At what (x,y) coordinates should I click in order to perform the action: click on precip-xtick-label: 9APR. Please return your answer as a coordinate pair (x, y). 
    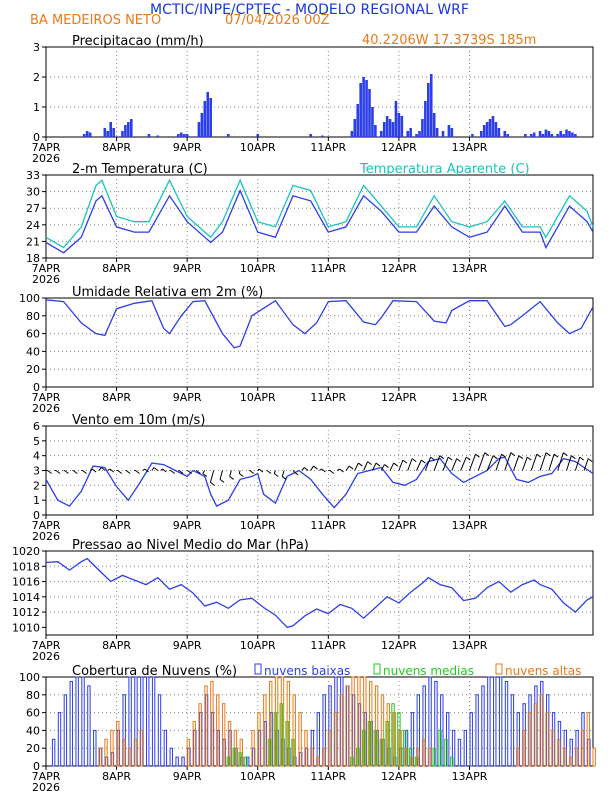
    Looking at the image, I should click on (187, 147).